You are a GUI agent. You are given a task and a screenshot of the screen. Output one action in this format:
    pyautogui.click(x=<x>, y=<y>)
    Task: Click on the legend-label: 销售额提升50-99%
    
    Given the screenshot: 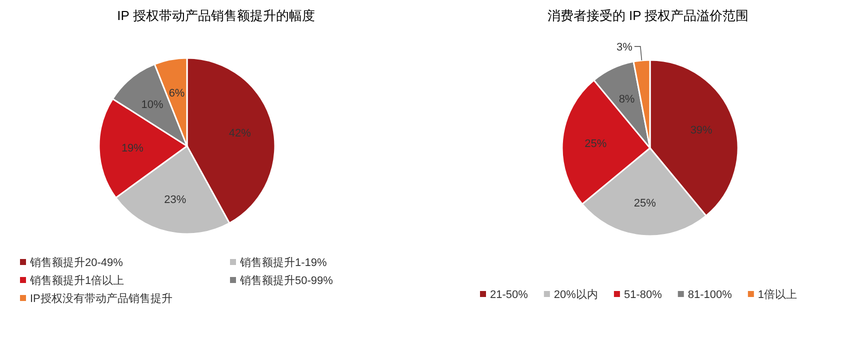 What is the action you would take?
    pyautogui.click(x=286, y=280)
    